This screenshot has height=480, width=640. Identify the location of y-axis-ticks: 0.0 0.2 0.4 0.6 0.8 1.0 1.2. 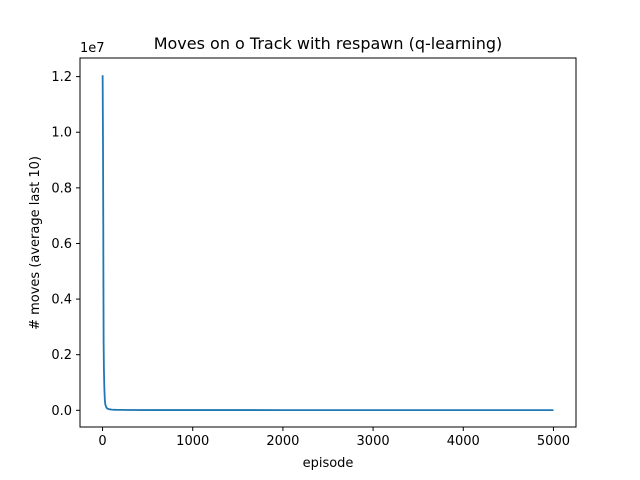
(65, 244).